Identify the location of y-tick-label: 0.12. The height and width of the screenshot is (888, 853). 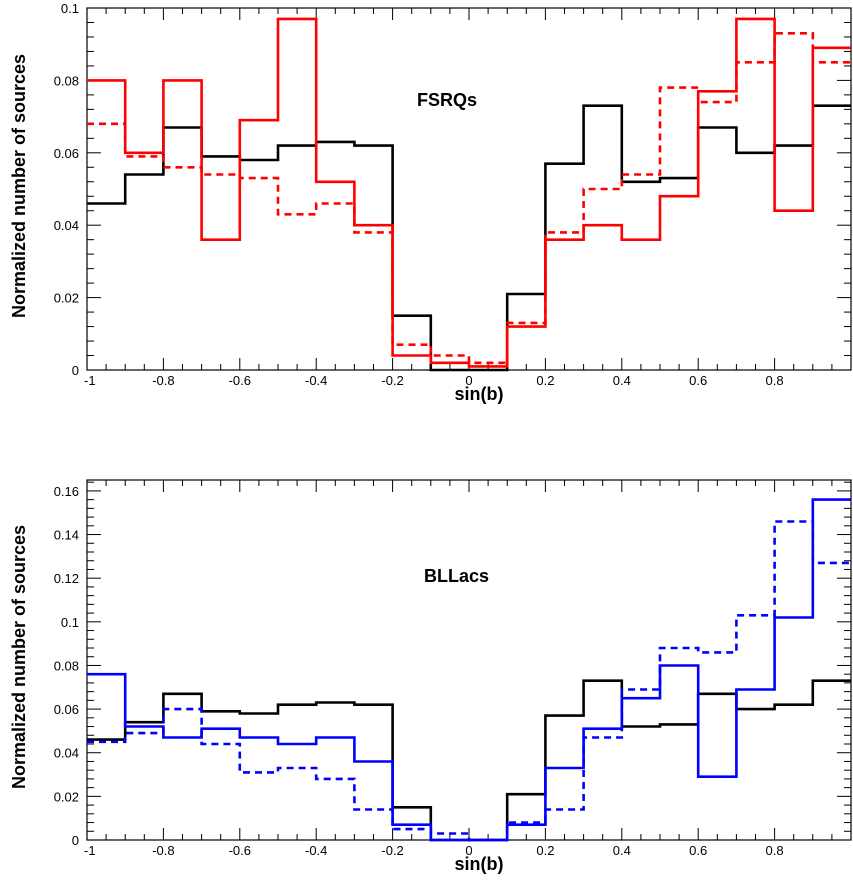
(66, 578).